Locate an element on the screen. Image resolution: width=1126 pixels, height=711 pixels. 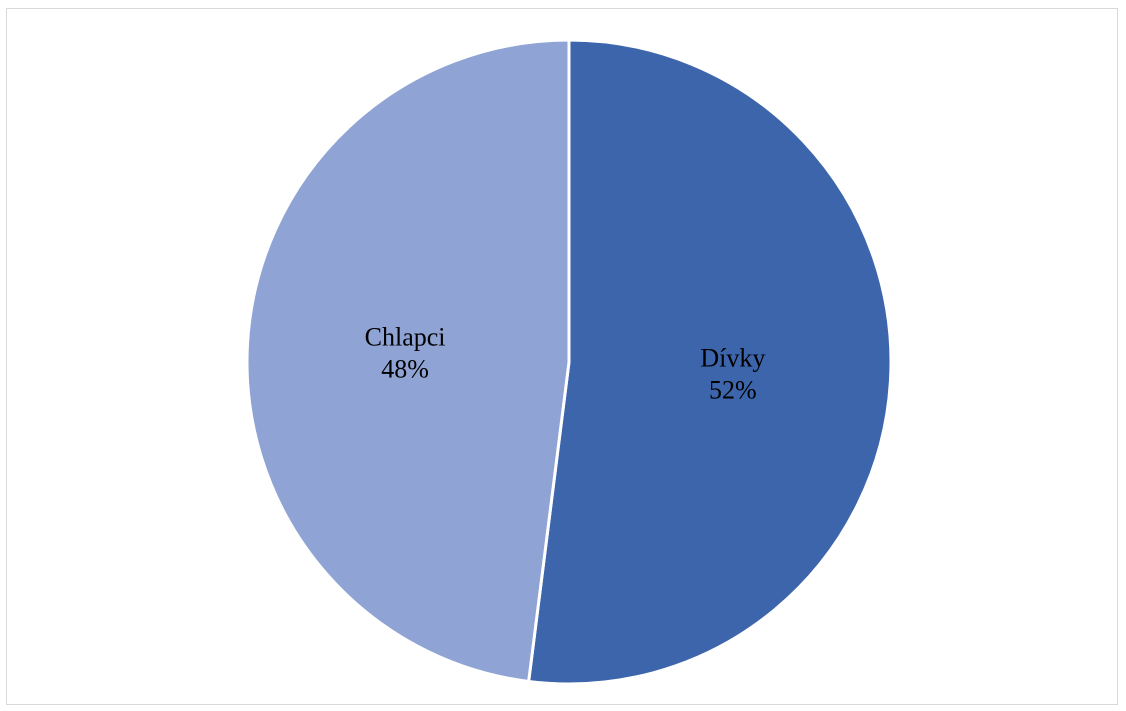
slice-label-1: Chlapci is located at coordinates (405, 337).